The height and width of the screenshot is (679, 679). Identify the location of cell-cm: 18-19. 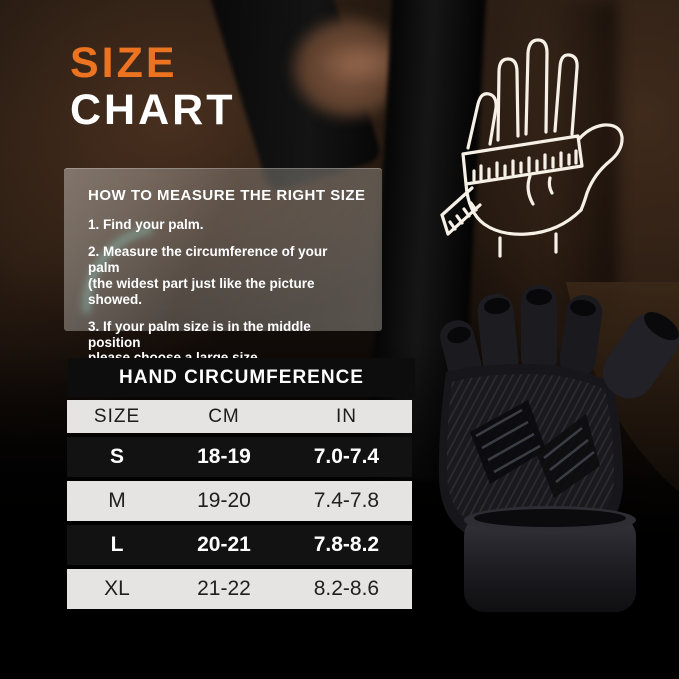
(224, 456).